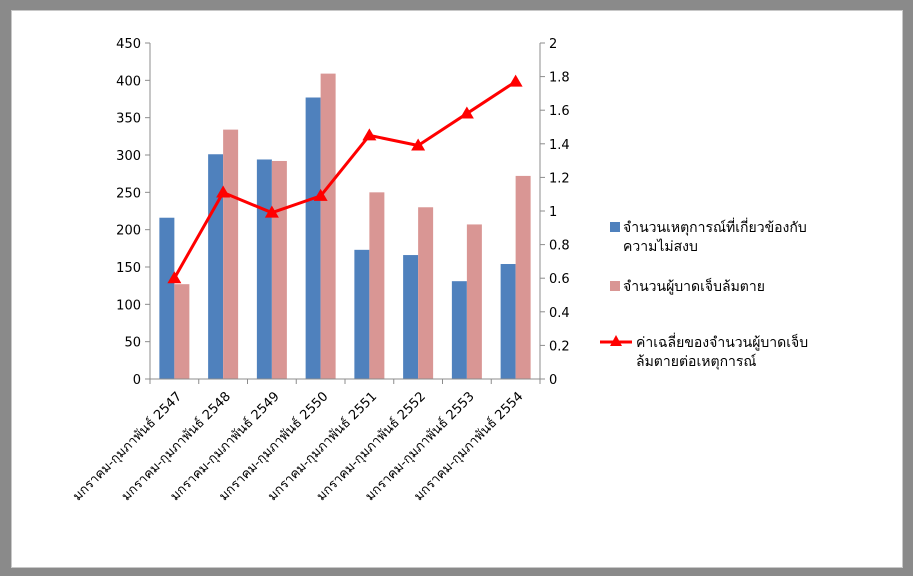 Image resolution: width=913 pixels, height=576 pixels. I want to click on left-tick-label: 150, so click(128, 268).